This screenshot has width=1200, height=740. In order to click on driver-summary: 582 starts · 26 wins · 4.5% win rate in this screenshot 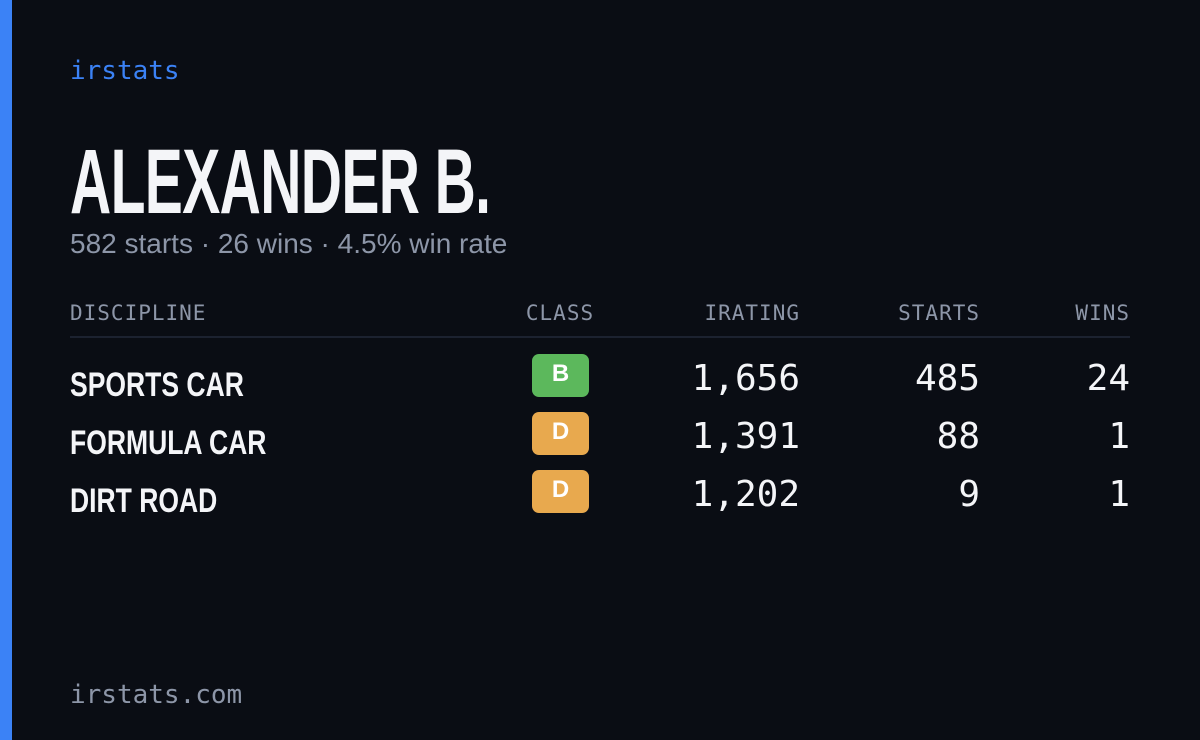, I will do `click(289, 243)`.